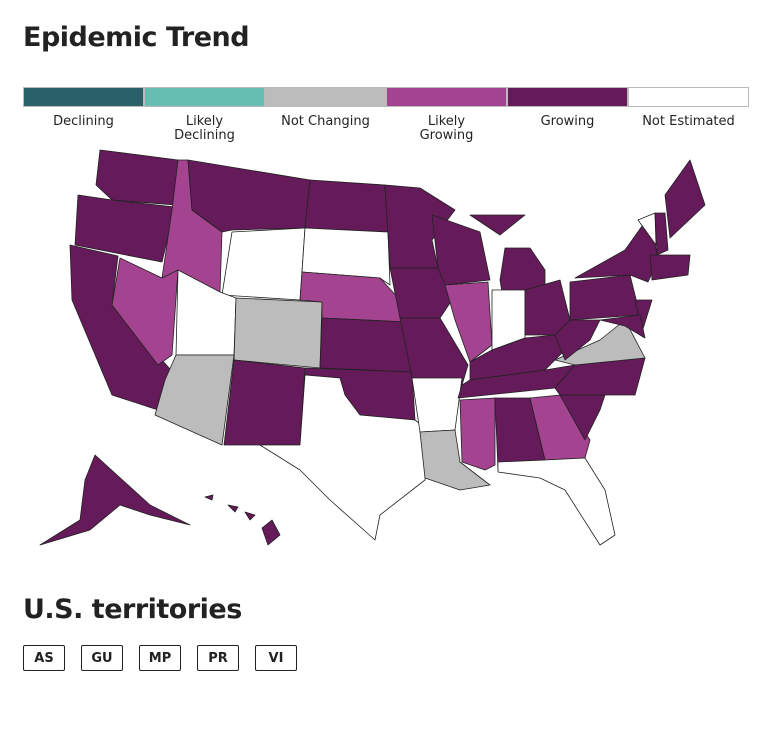 This screenshot has width=774, height=756. Describe the element at coordinates (83, 121) in the screenshot. I see `legend-label: Declining` at that location.